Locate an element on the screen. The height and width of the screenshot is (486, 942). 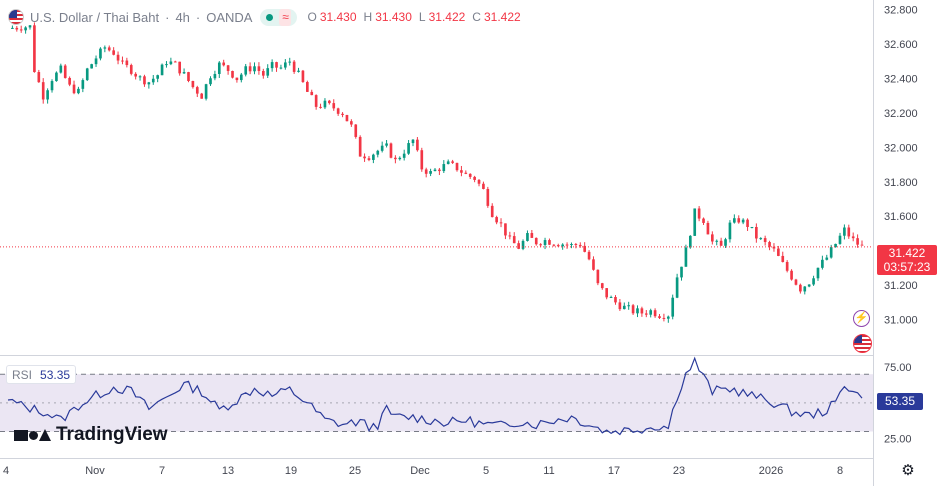
tv-logo-icon is located at coordinates (32, 435).